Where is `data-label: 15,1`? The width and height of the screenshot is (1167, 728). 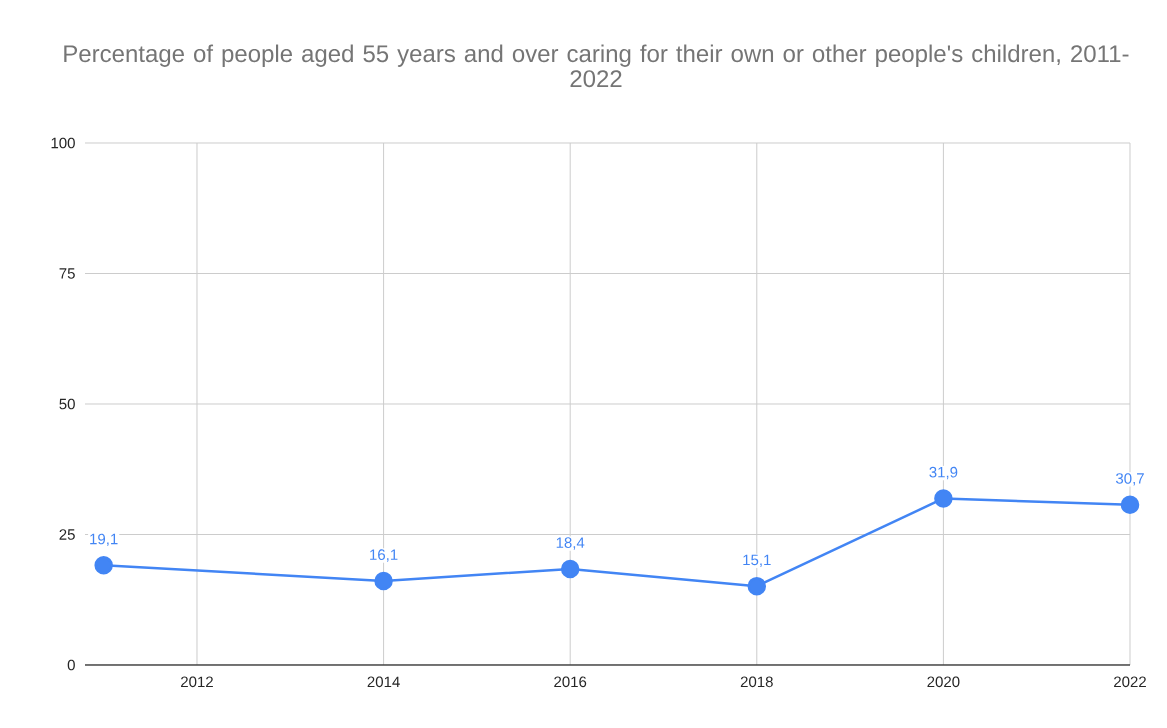 data-label: 15,1 is located at coordinates (757, 560).